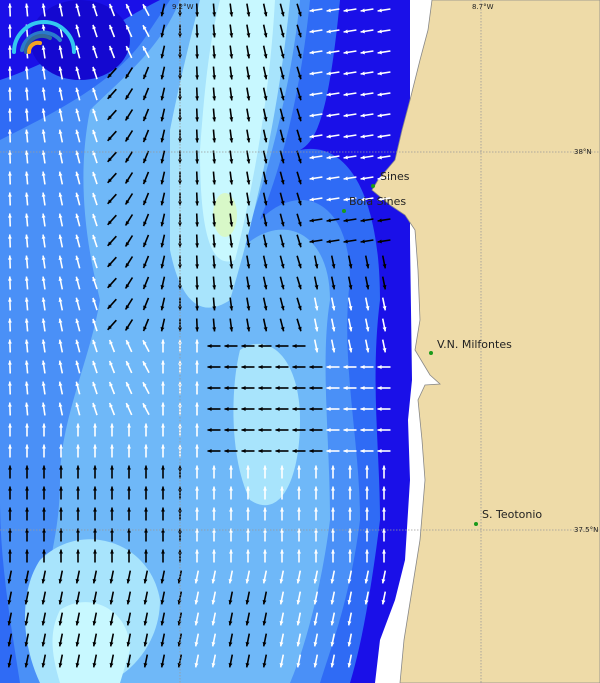 Image resolution: width=600 pixels, height=683 pixels. Describe the element at coordinates (476, 524) in the screenshot. I see `marker-teotonio` at that location.